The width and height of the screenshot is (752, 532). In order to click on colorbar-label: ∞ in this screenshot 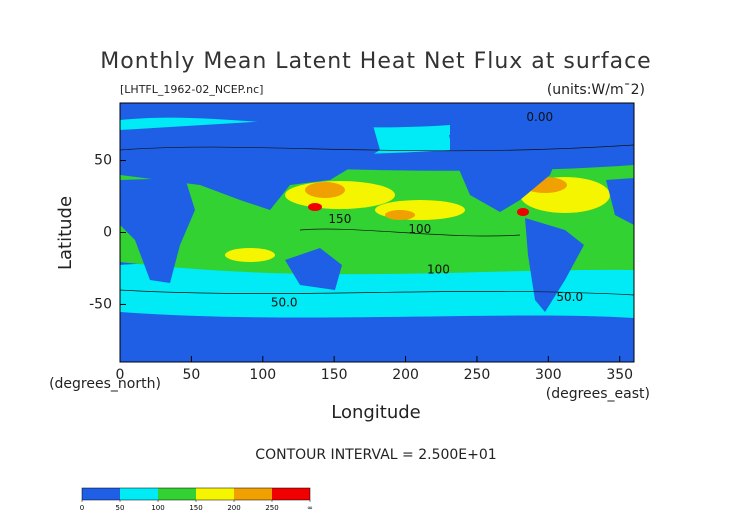, I will do `click(310, 508)`.